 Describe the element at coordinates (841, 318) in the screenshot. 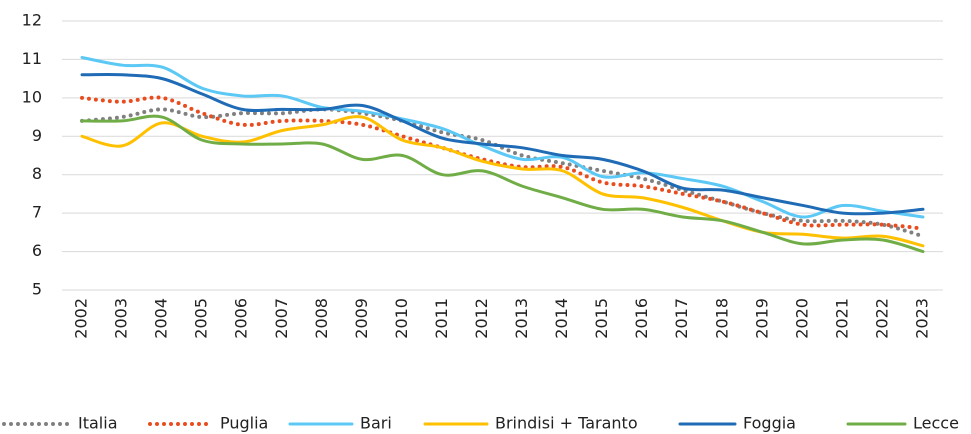

I see `x-tick-label: 2021` at that location.